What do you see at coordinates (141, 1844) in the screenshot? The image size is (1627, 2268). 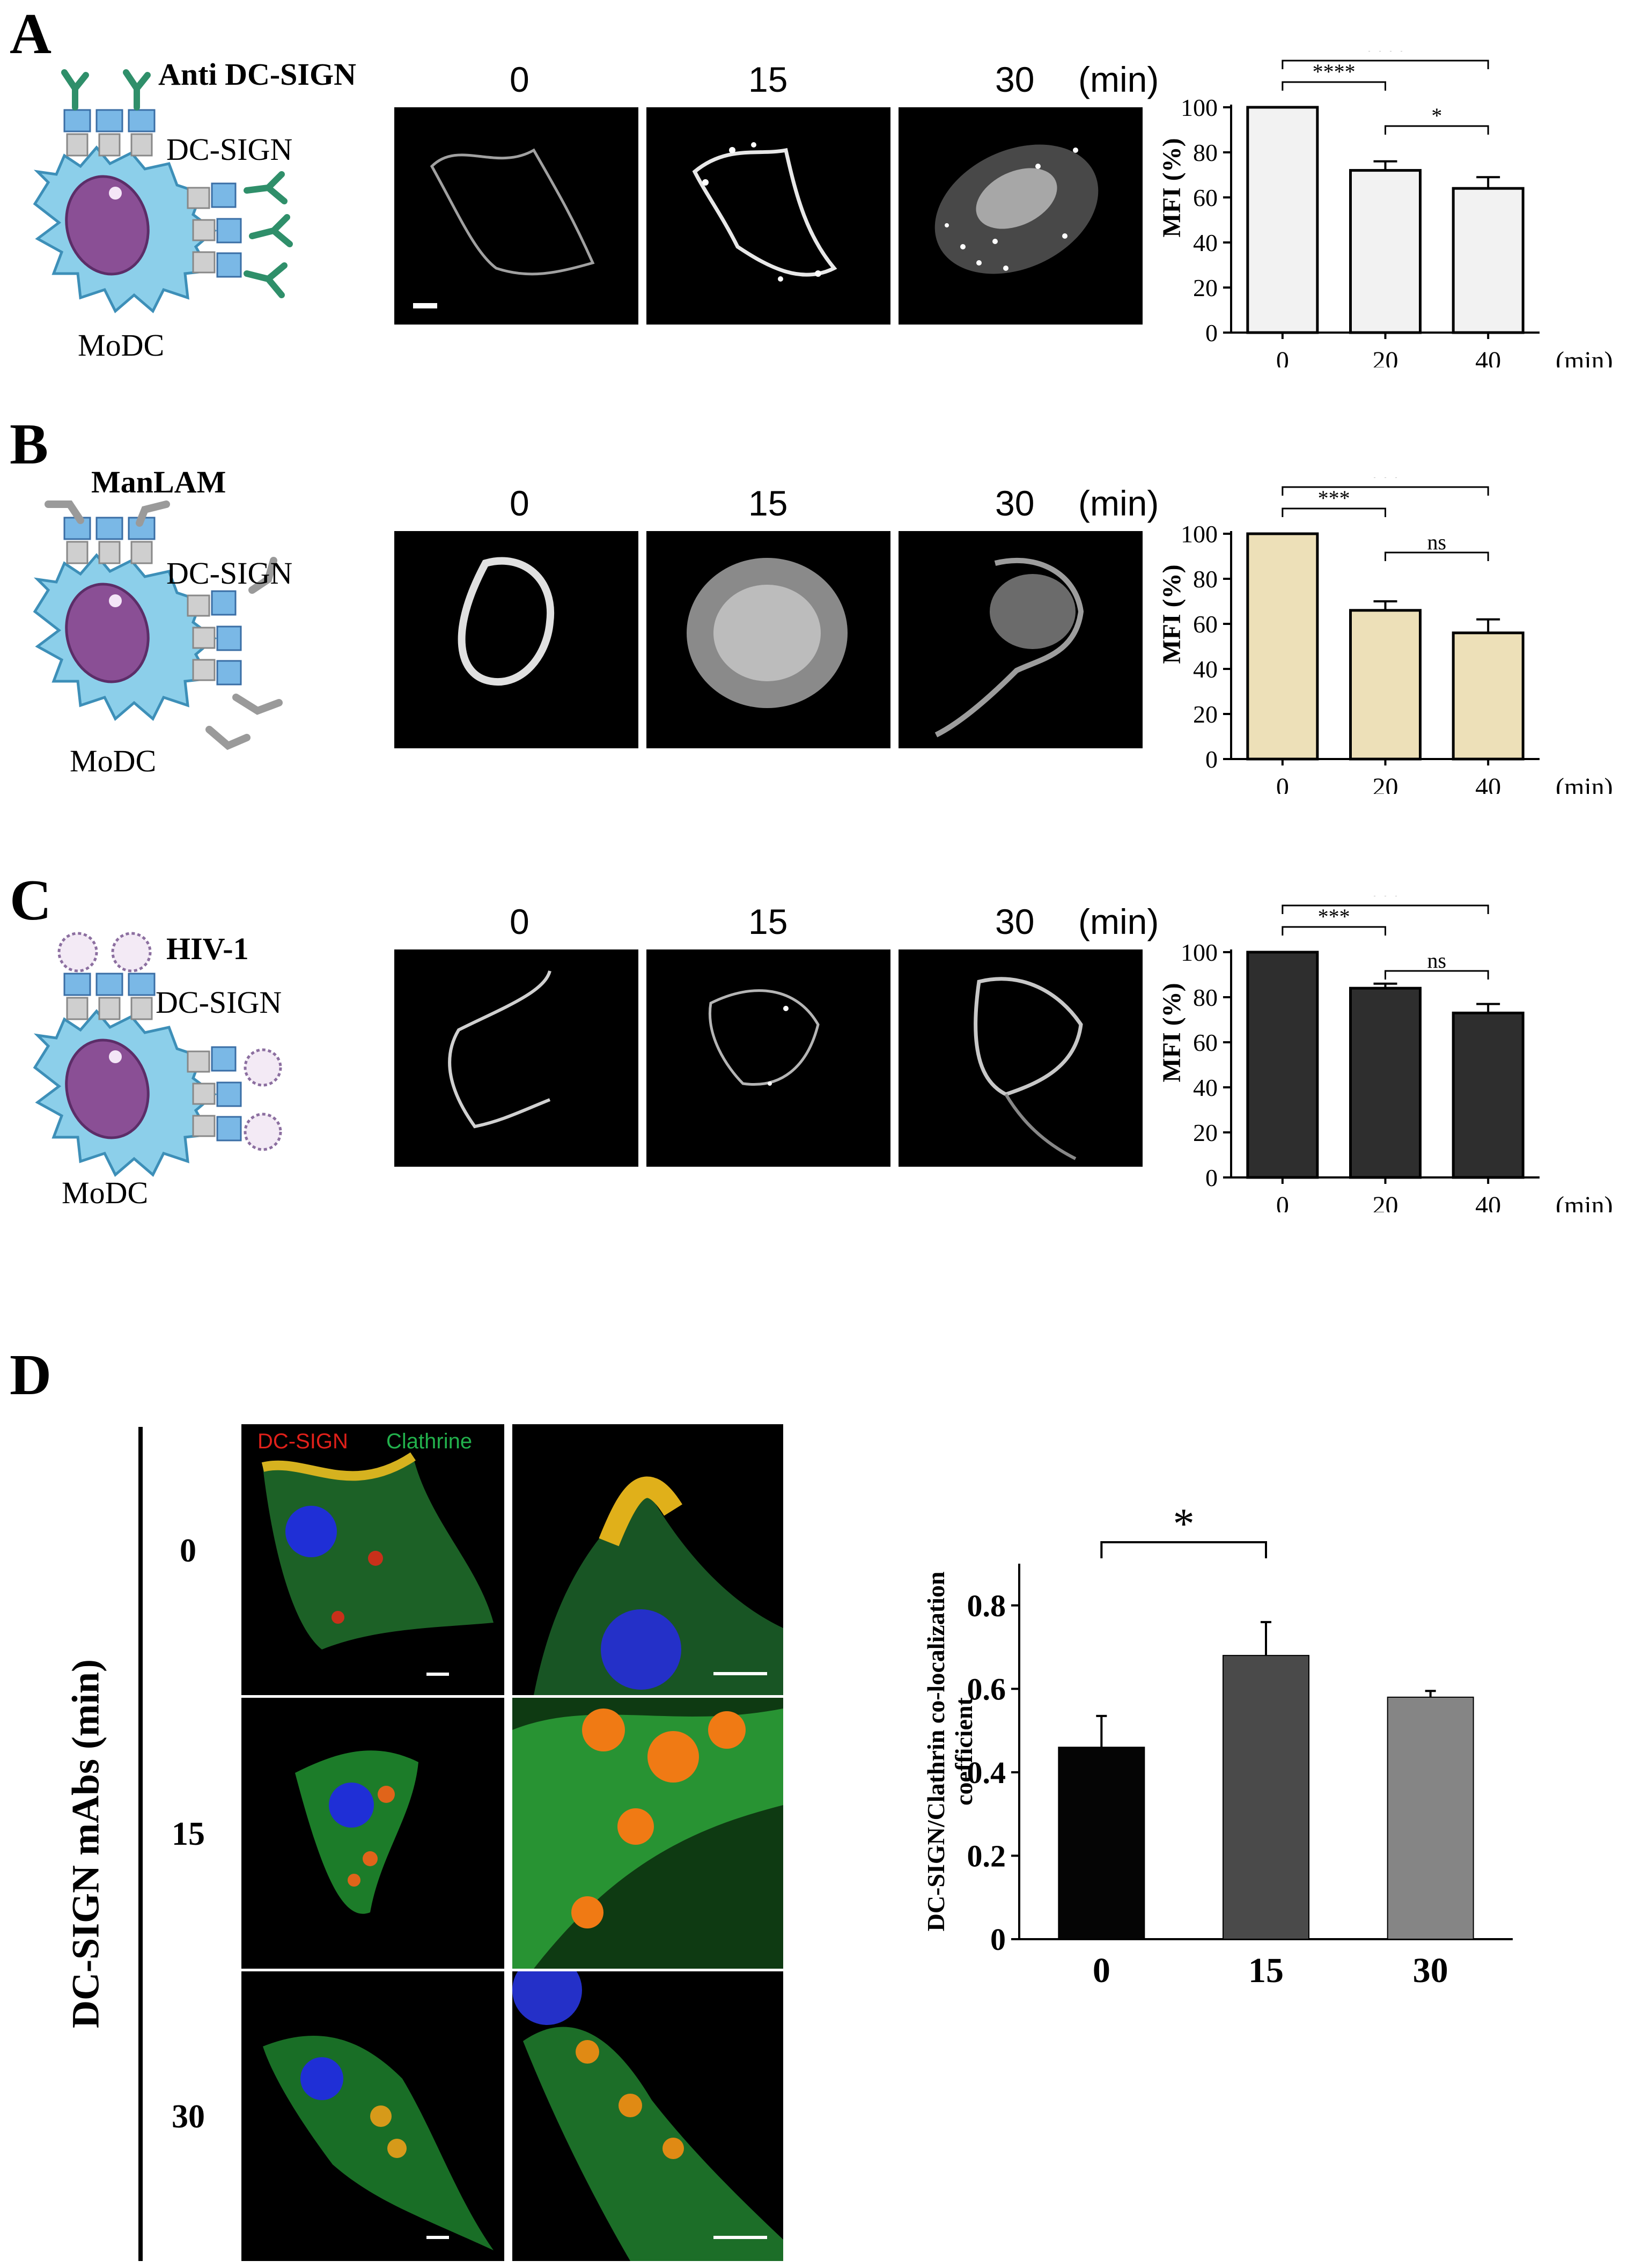 I see `bracket-line` at bounding box center [141, 1844].